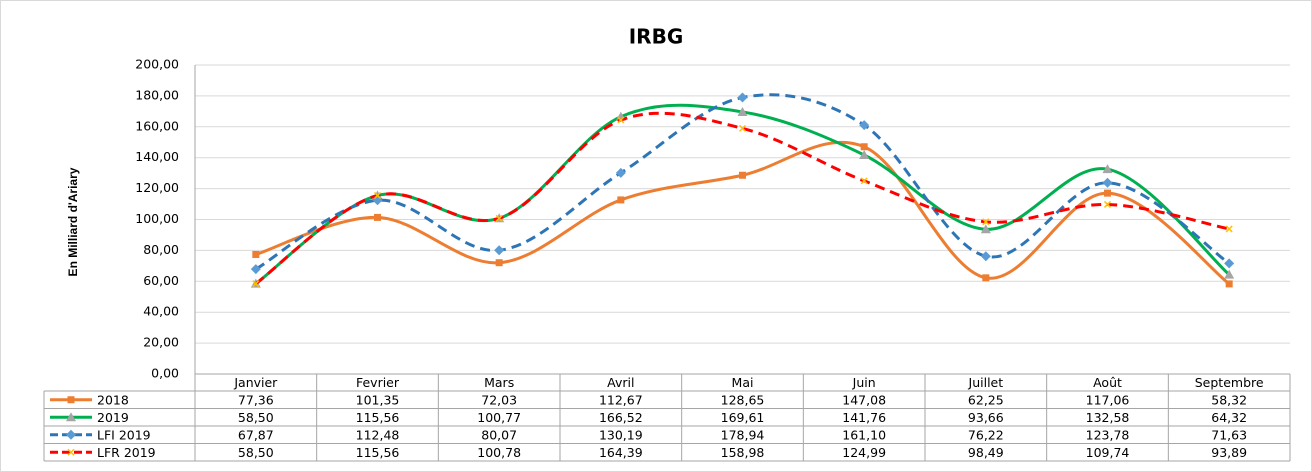 This screenshot has width=1312, height=472. Describe the element at coordinates (1229, 434) in the screenshot. I see `table-value: 71,63` at that location.